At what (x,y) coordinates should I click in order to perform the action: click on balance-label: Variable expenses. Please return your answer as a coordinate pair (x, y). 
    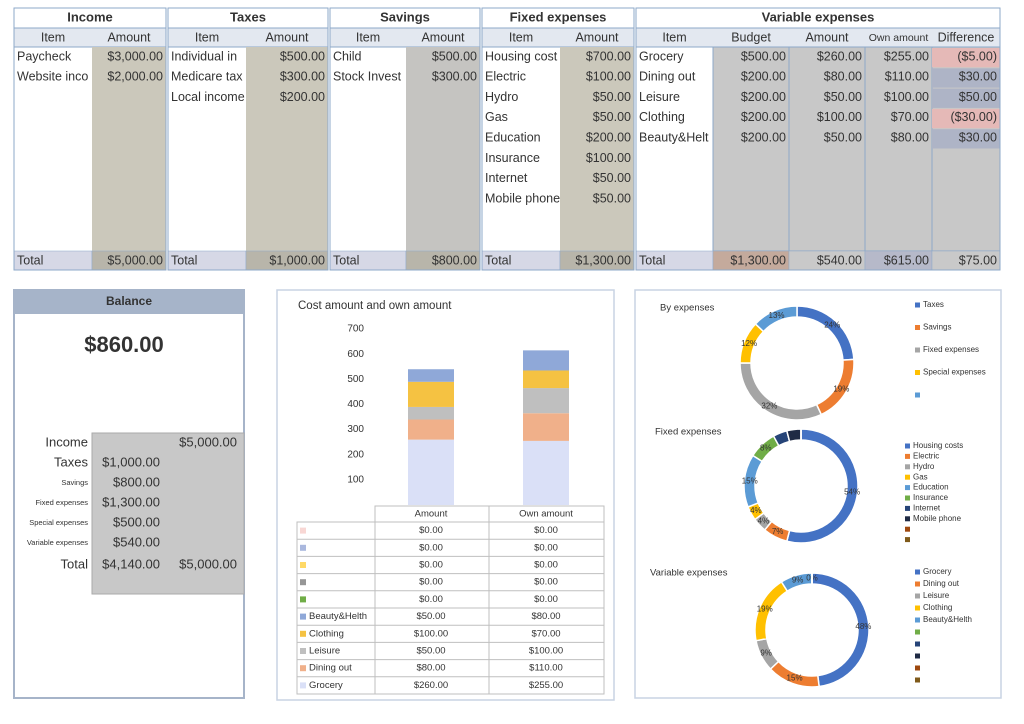
    Looking at the image, I should click on (57, 542).